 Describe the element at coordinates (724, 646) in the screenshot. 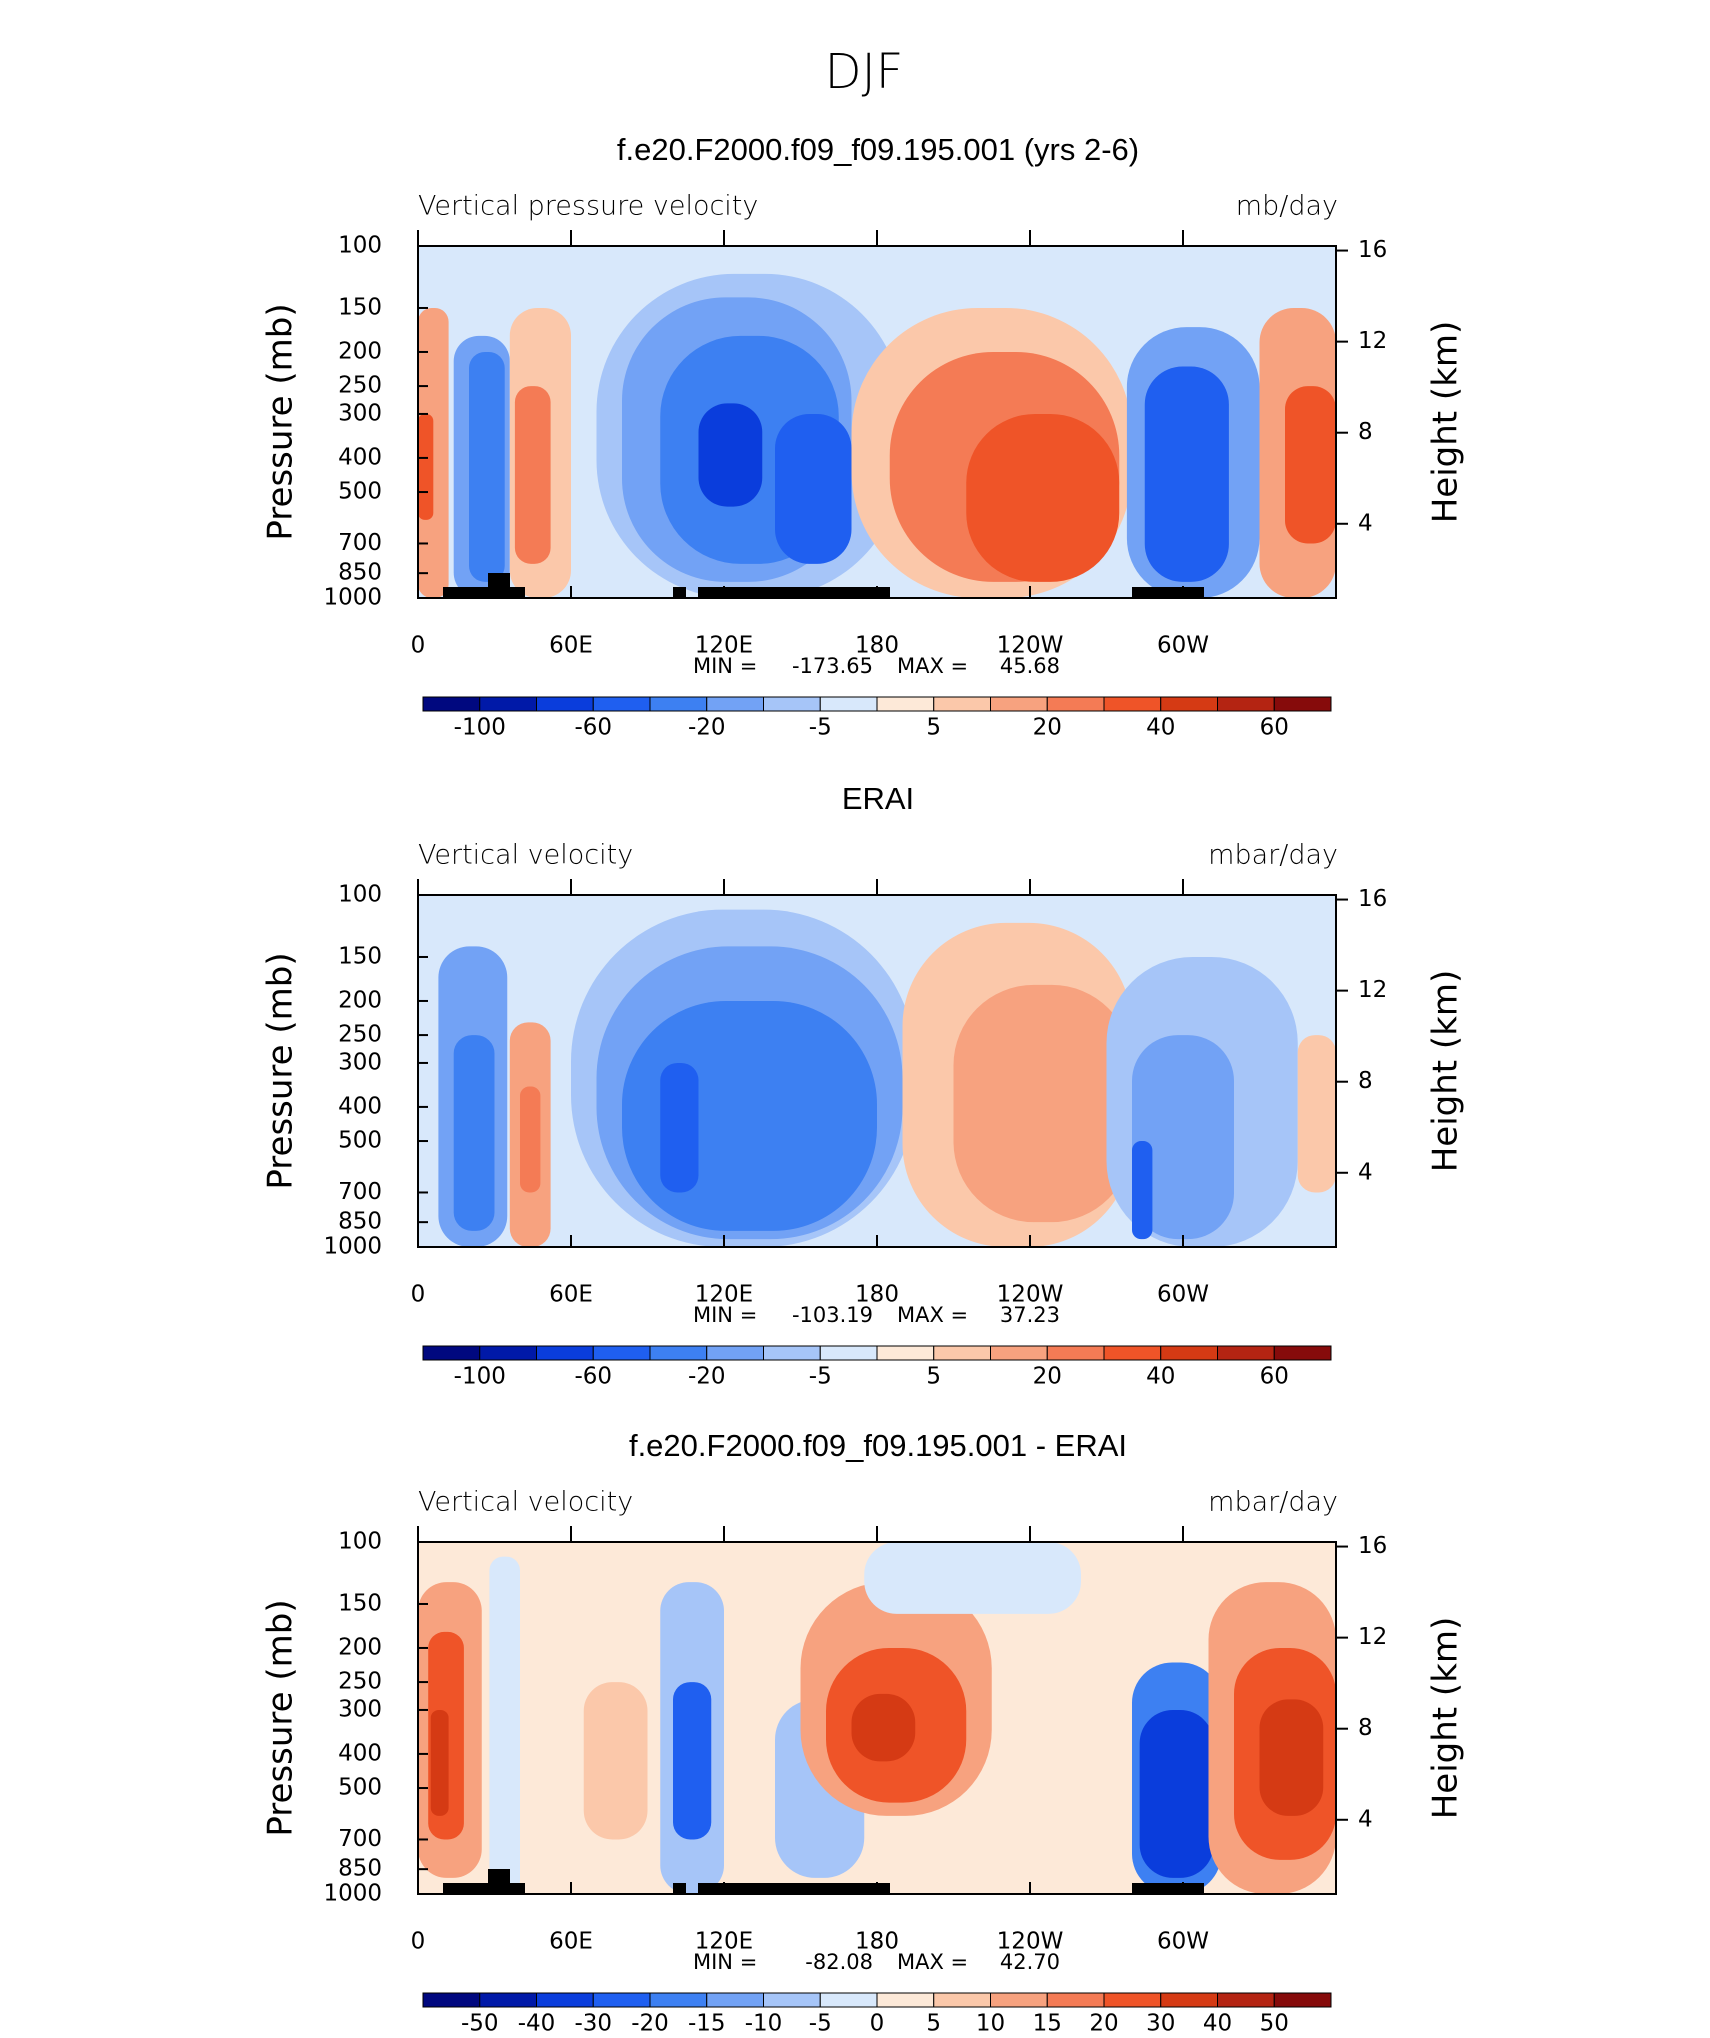

I see `x-tick-label: 120E` at that location.